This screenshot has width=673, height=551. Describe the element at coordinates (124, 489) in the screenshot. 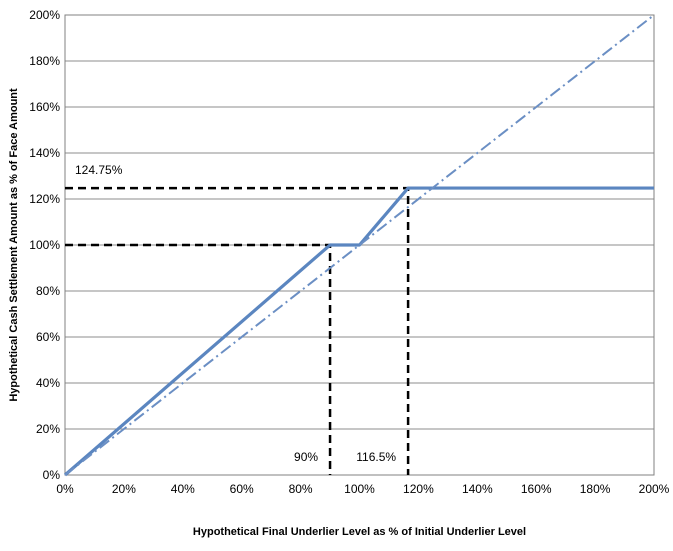

I see `x-tick-label: 20%` at that location.